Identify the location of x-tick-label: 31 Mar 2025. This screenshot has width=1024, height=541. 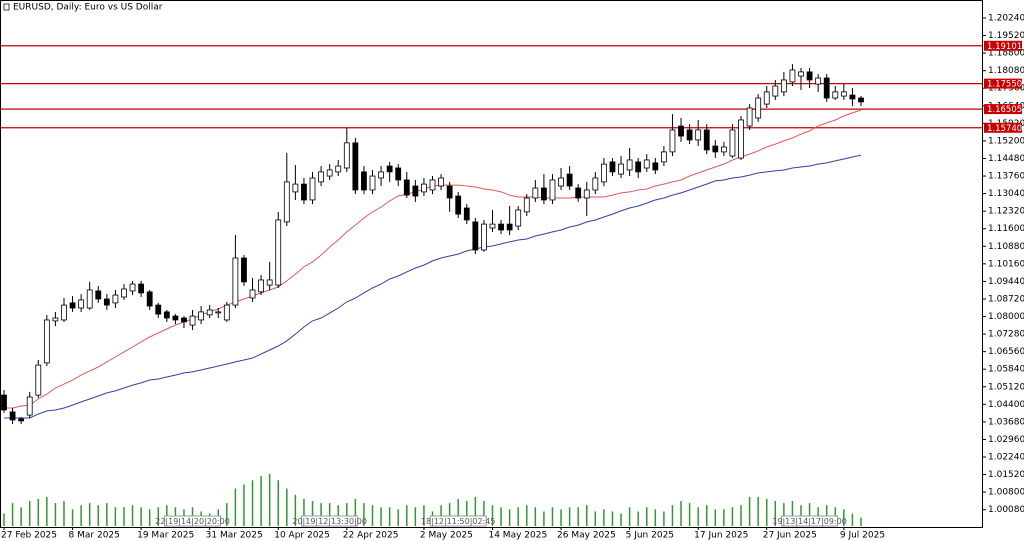
(234, 536).